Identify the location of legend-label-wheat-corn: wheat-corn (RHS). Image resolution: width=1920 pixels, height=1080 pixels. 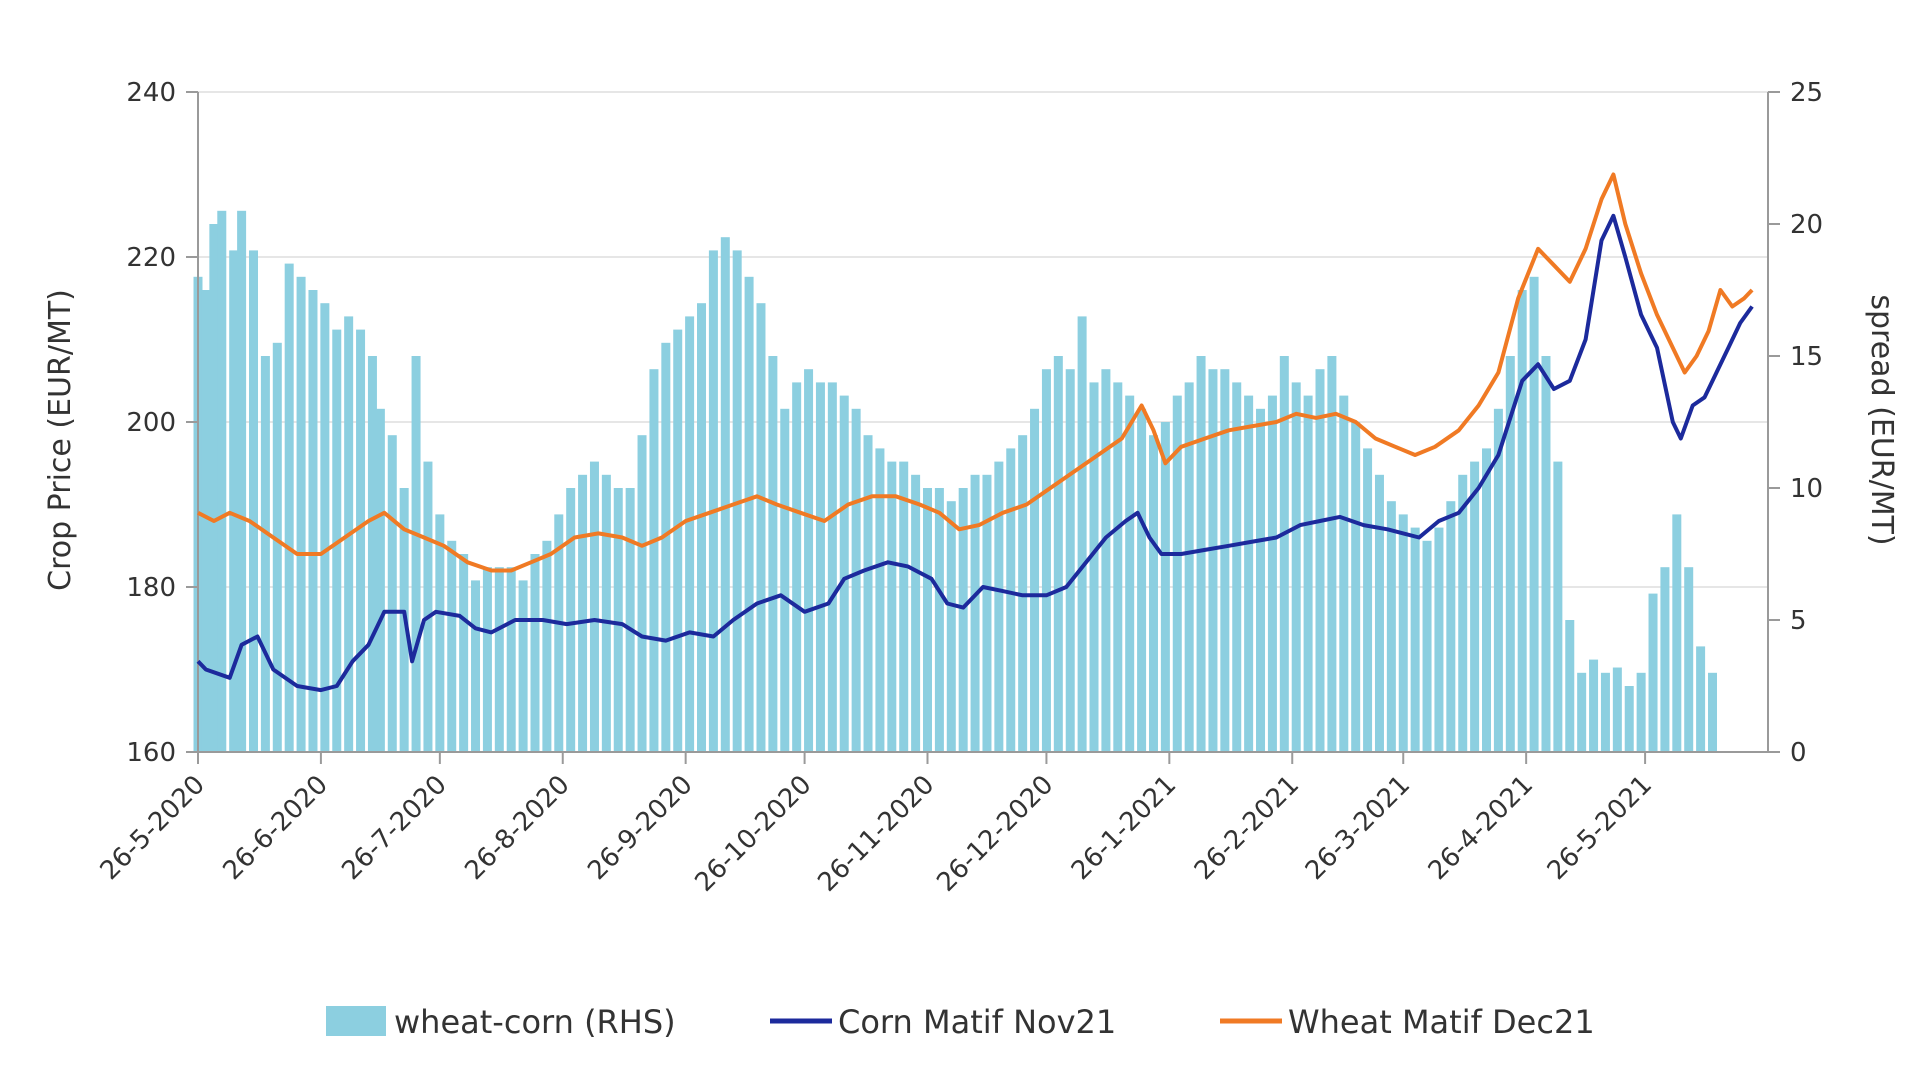
(535, 1022).